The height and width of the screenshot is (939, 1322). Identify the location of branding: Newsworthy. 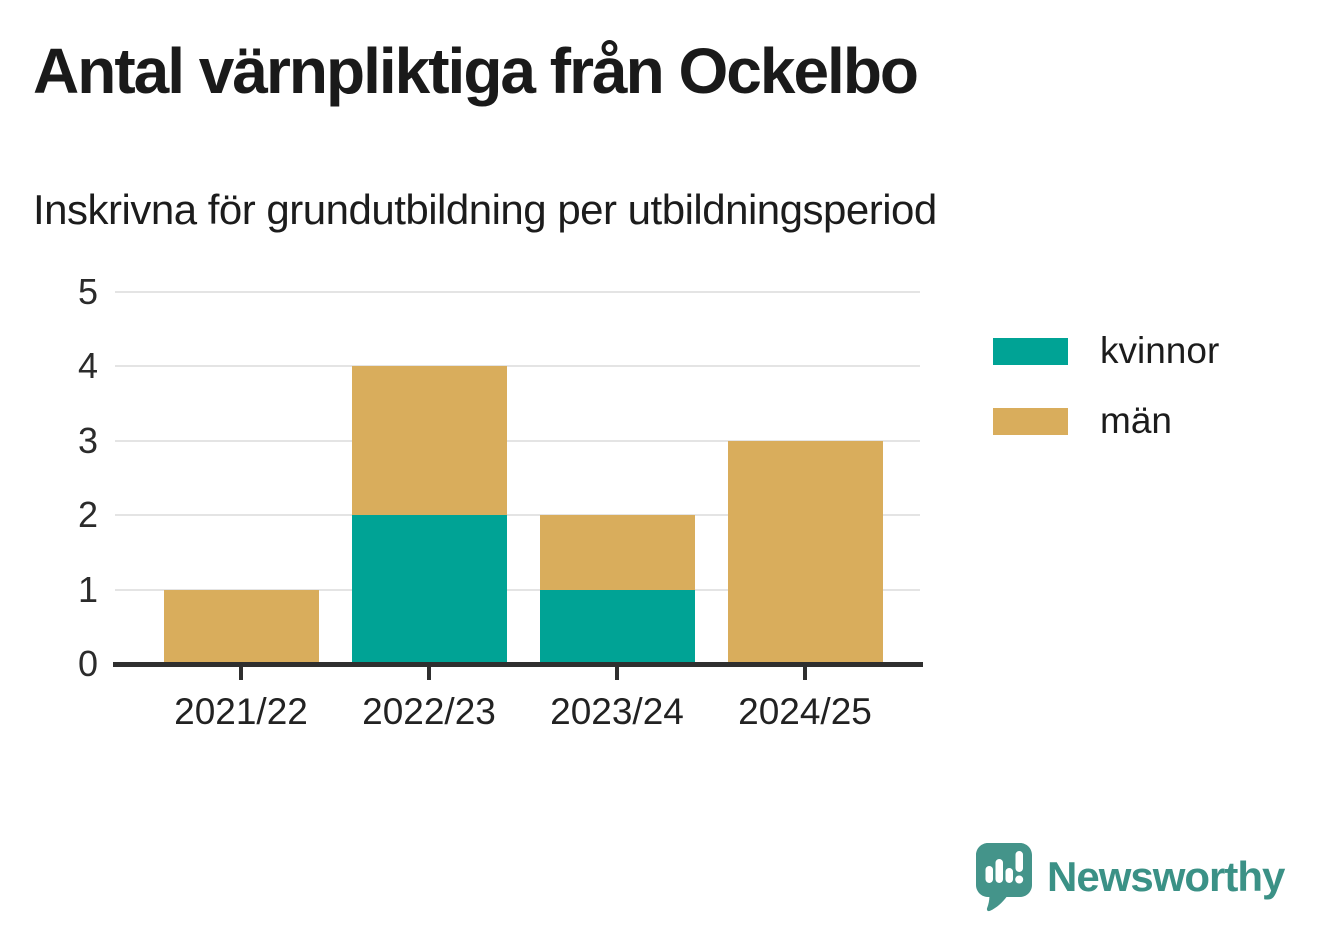
(1129, 877).